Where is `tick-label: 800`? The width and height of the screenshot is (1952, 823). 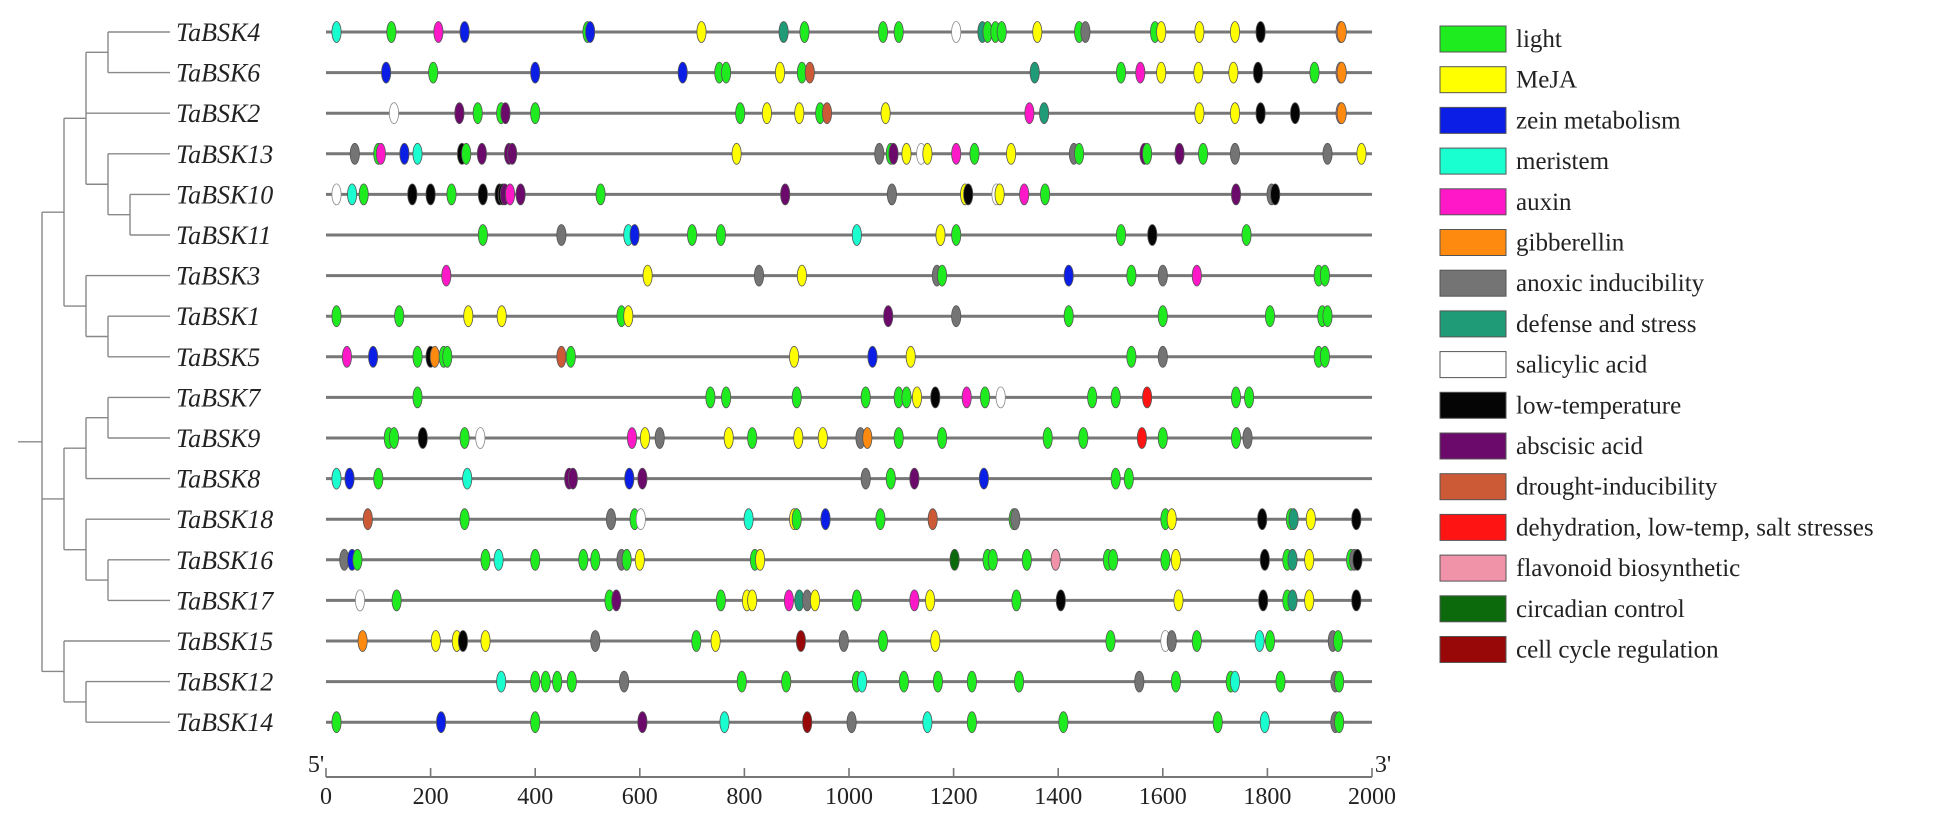
tick-label: 800 is located at coordinates (744, 797).